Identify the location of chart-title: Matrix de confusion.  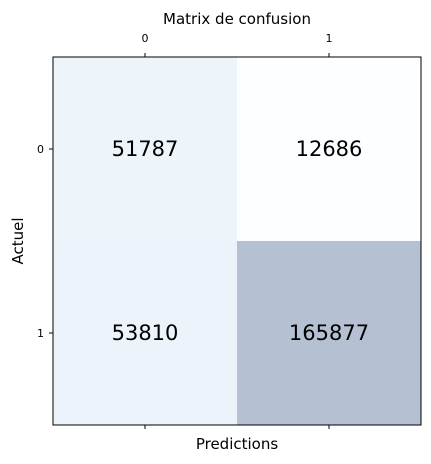
(237, 19).